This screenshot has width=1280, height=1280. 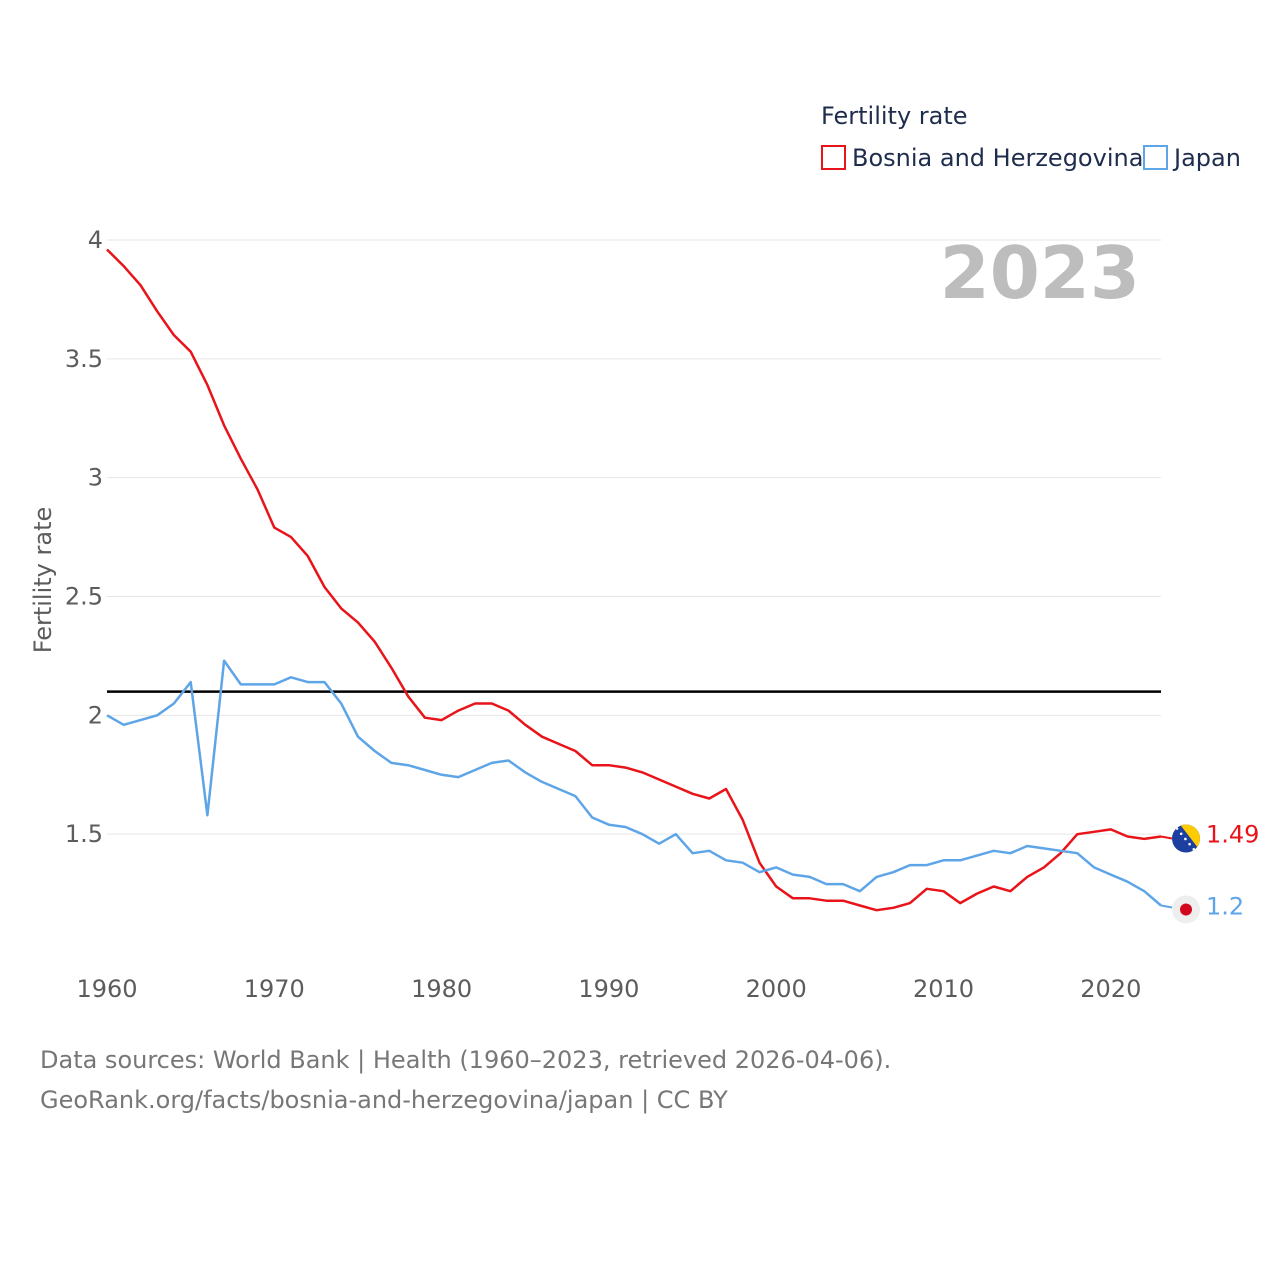 What do you see at coordinates (997, 158) in the screenshot?
I see `legend-label-bosnia: Bosnia and Herzegovina` at bounding box center [997, 158].